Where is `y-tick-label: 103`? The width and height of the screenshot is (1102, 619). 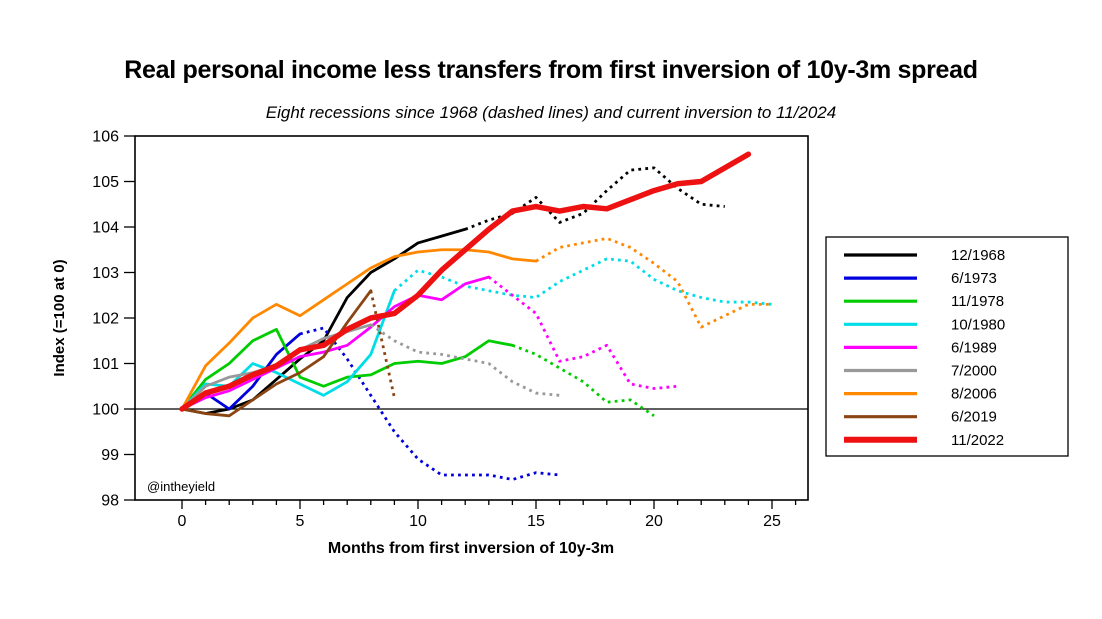 y-tick-label: 103 is located at coordinates (105, 273).